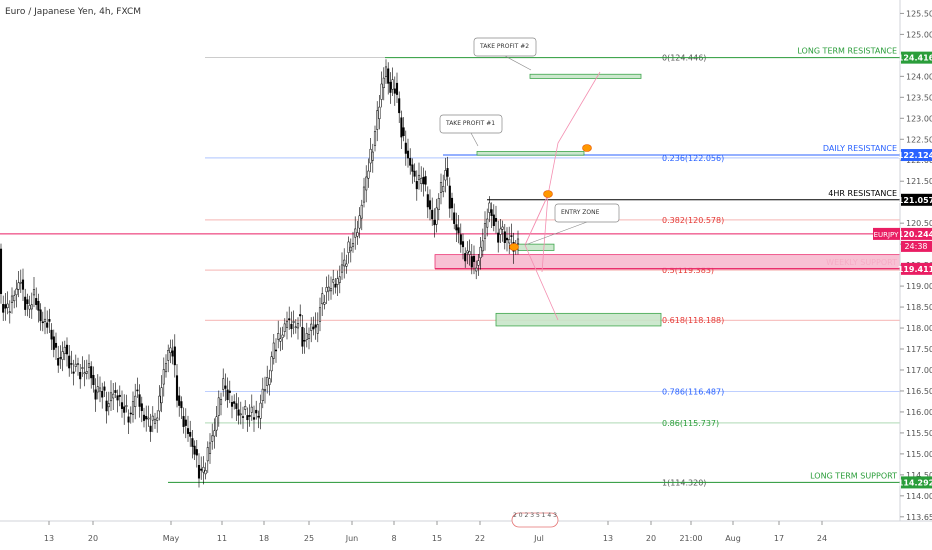 The width and height of the screenshot is (932, 550). I want to click on y-tick-label: 125.000, so click(919, 34).